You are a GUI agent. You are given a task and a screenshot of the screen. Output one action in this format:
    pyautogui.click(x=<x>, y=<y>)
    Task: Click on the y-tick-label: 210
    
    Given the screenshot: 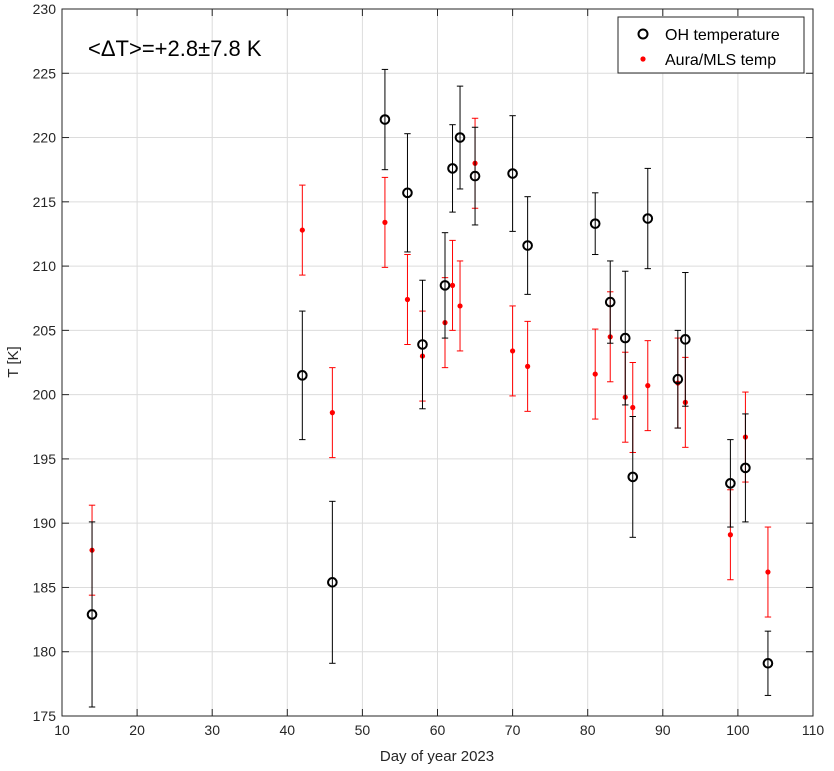 What is the action you would take?
    pyautogui.click(x=45, y=266)
    